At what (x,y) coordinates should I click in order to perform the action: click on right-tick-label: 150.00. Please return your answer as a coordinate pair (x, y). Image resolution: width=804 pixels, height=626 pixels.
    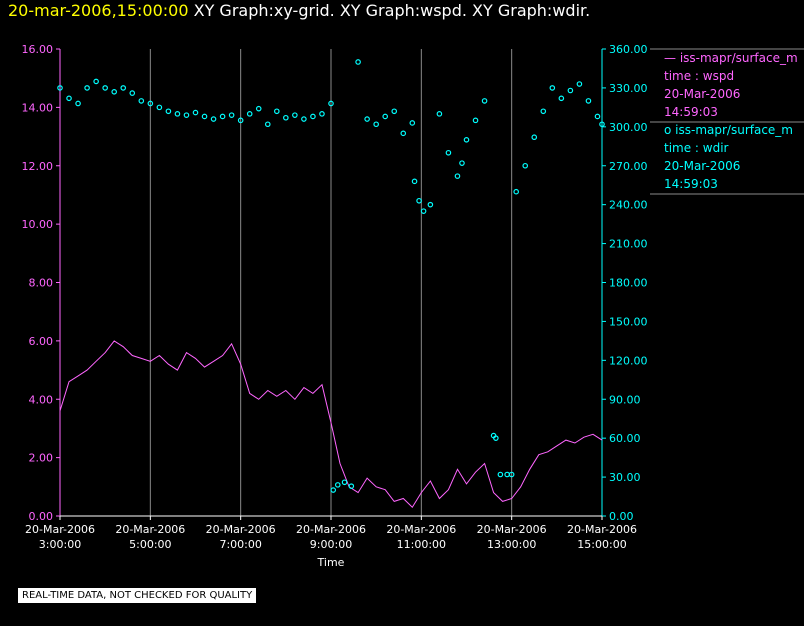
    Looking at the image, I should click on (628, 321).